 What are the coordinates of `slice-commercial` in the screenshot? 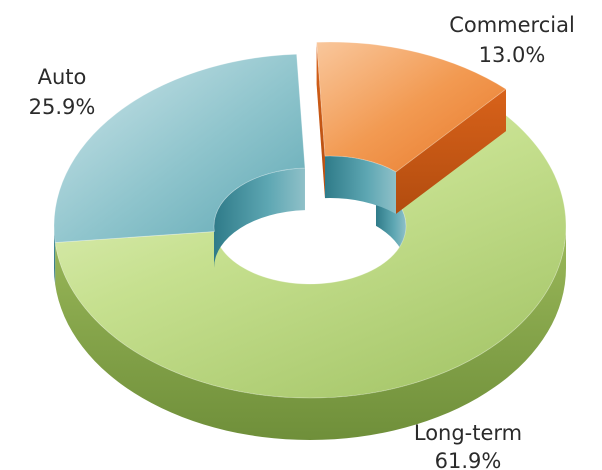 It's located at (411, 127).